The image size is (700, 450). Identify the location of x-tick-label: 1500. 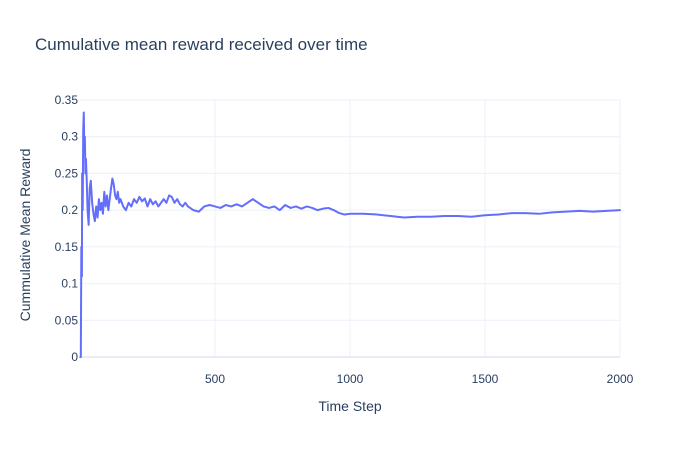
(485, 379).